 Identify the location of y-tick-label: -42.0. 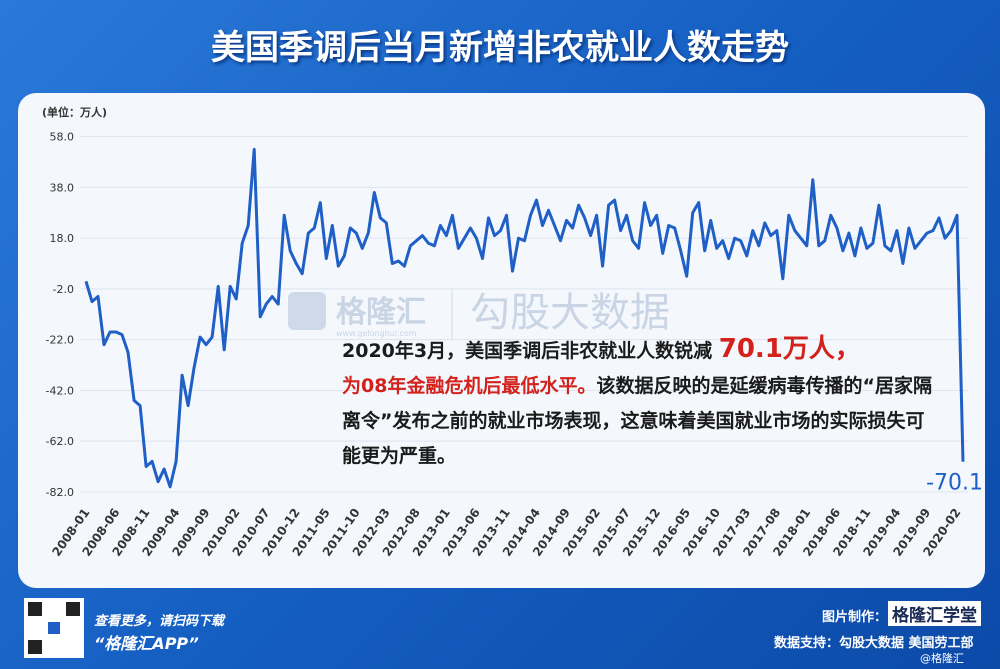
(60, 390).